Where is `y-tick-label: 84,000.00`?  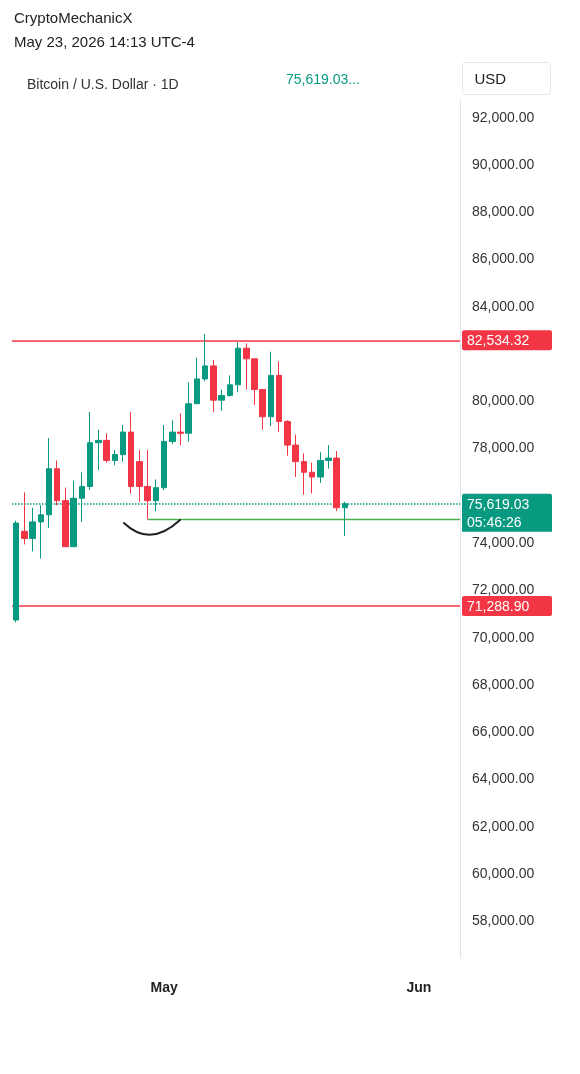
y-tick-label: 84,000.00 is located at coordinates (503, 305).